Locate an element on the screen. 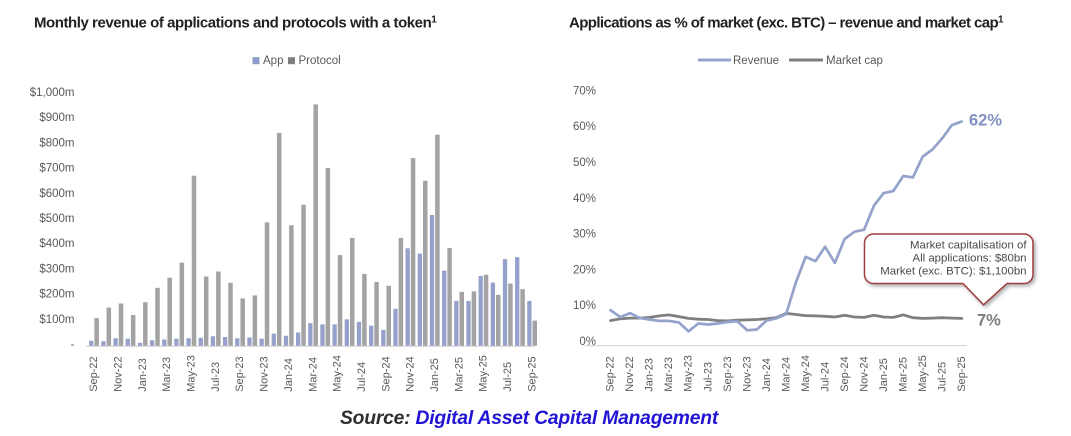 Image resolution: width=1071 pixels, height=436 pixels. svg-text: $300m is located at coordinates (56, 269).